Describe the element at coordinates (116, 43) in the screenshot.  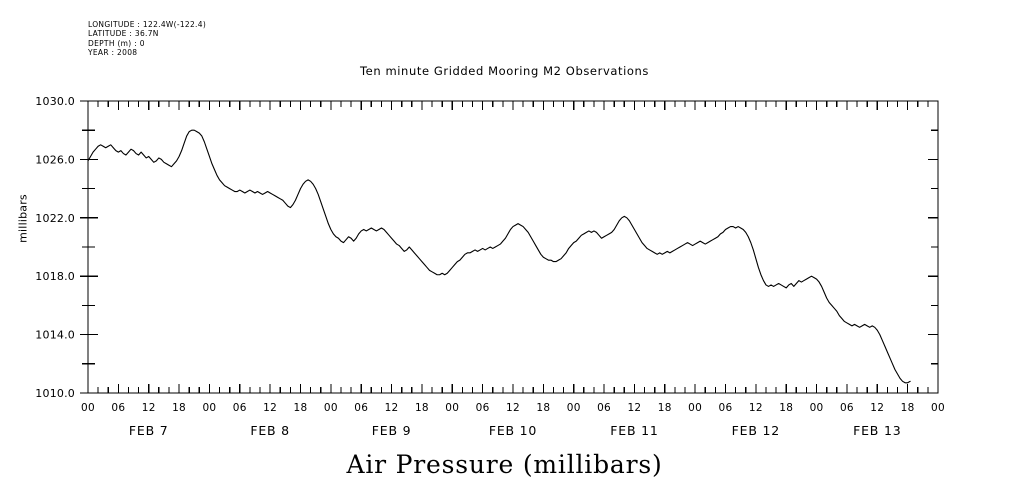
I see `metadata-depth: DEPTH (m) : 0` at that location.